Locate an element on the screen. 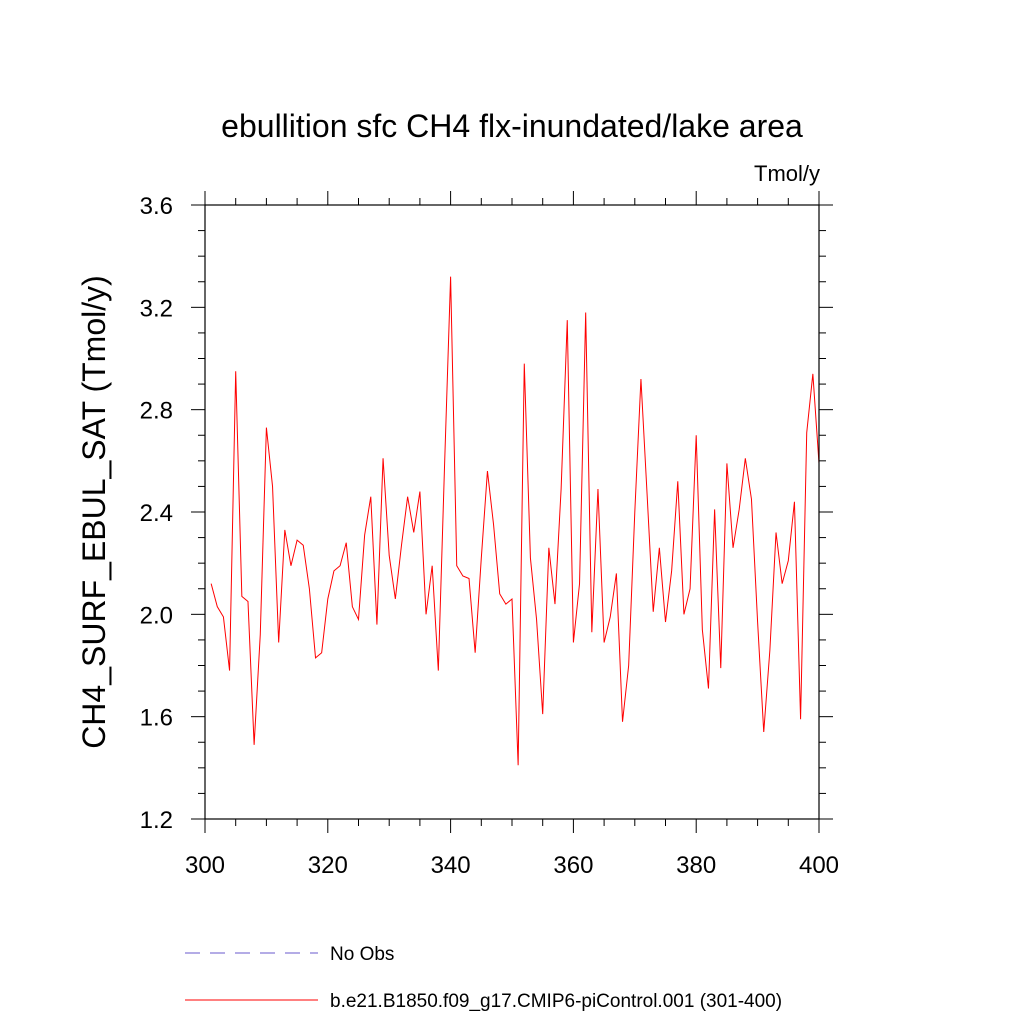  x-tick-label: 320 is located at coordinates (328, 865).